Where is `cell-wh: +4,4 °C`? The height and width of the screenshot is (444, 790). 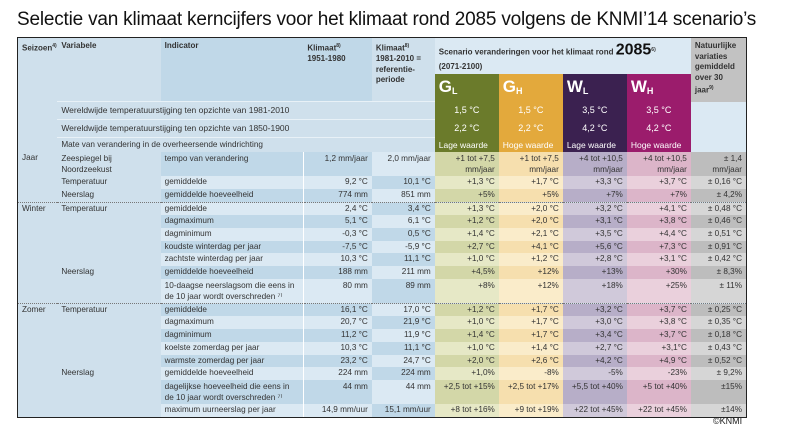 cell-wh: +4,4 °C is located at coordinates (658, 234).